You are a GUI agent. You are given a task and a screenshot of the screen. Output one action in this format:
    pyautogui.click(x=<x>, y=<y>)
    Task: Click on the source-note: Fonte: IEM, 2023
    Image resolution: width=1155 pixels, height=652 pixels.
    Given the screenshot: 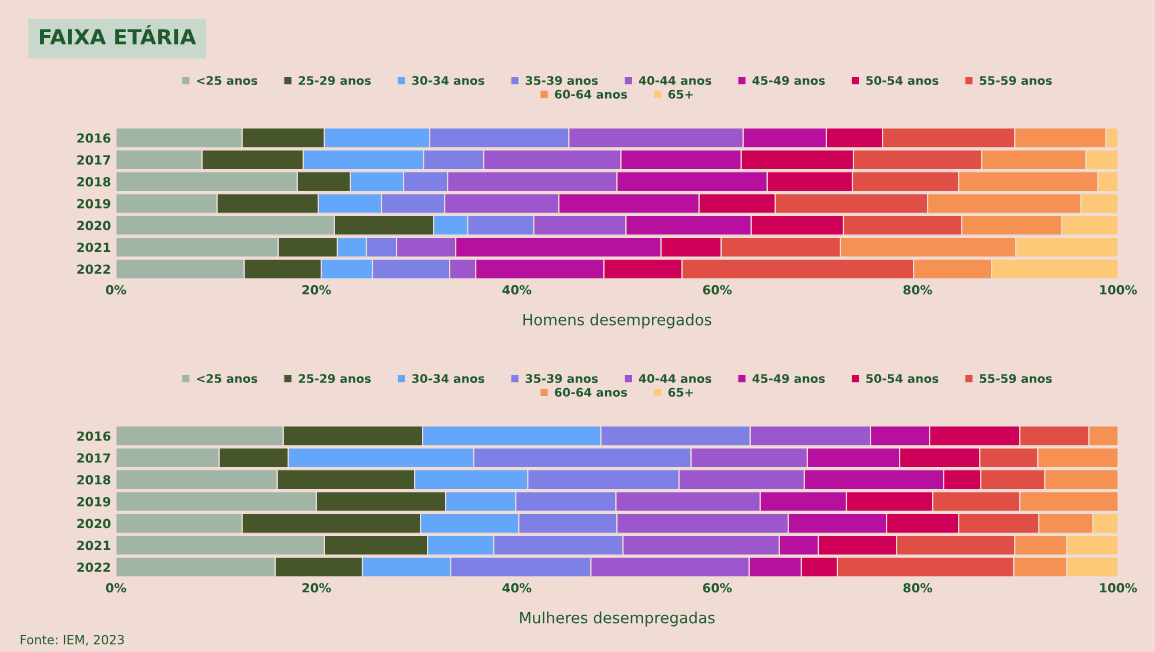 What is the action you would take?
    pyautogui.click(x=72, y=640)
    